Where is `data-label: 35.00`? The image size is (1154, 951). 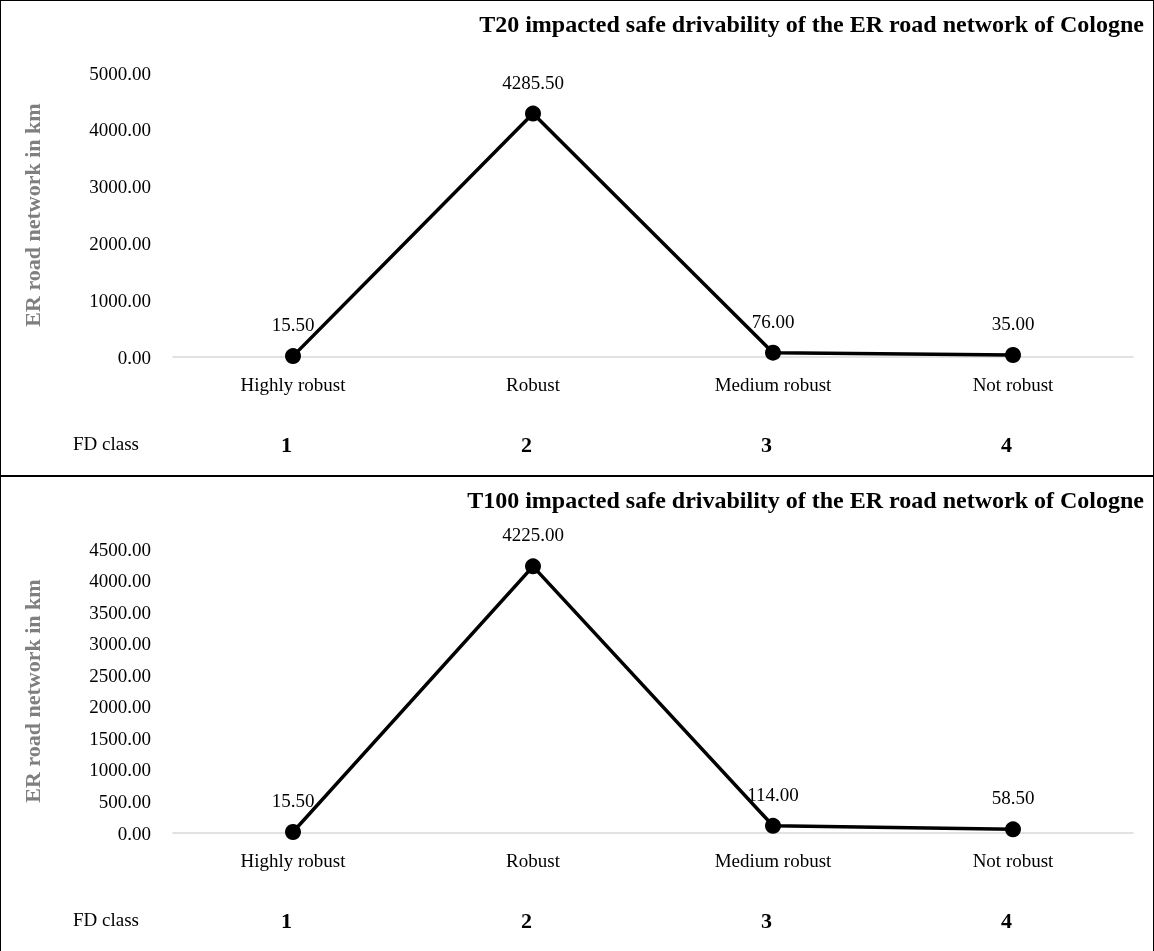 data-label: 35.00 is located at coordinates (1013, 324).